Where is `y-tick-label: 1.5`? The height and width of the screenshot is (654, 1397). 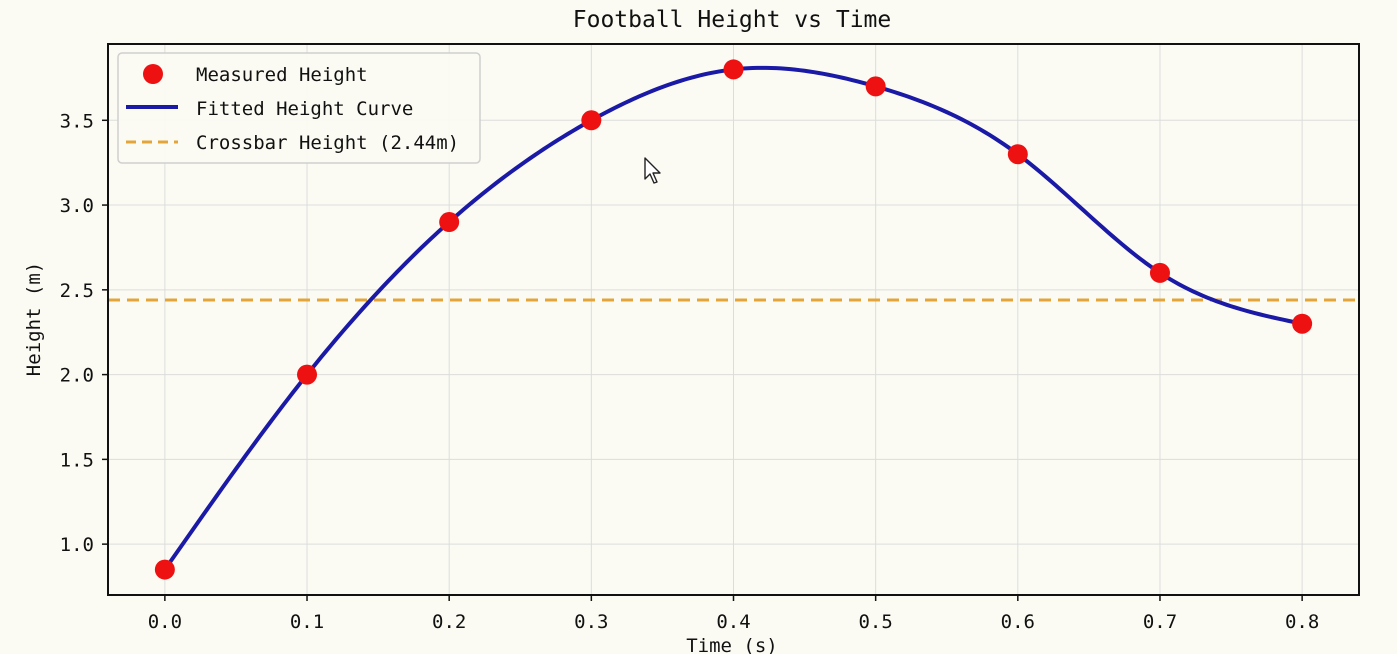 y-tick-label: 1.5 is located at coordinates (77, 460).